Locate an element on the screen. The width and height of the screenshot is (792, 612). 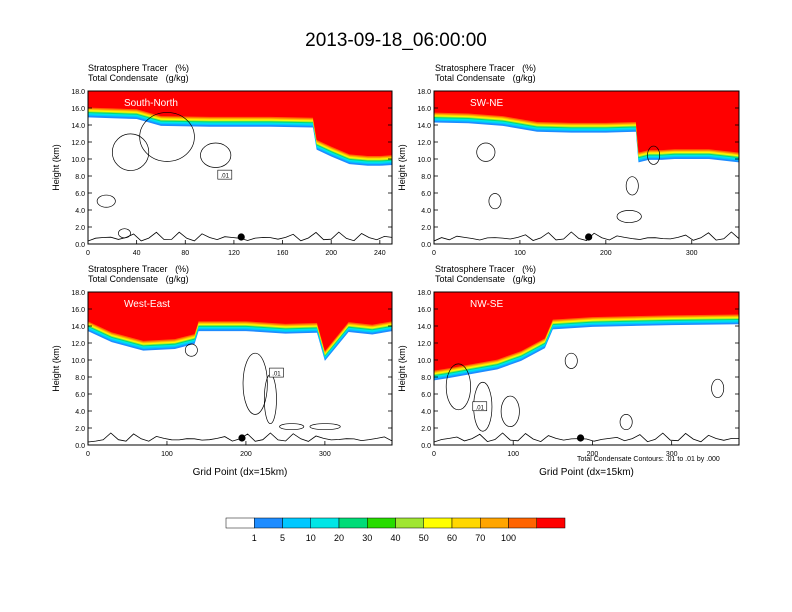
panel-name: West-East is located at coordinates (147, 304).